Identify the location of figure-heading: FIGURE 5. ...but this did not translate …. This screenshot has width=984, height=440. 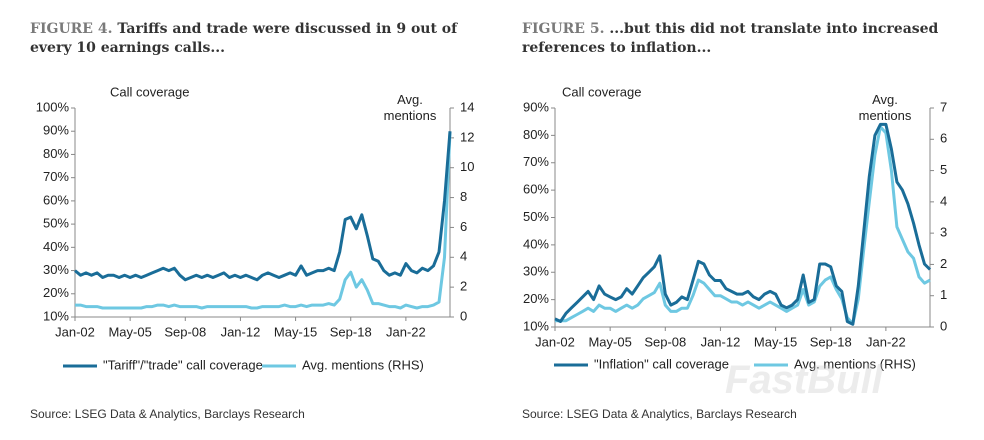
(742, 39).